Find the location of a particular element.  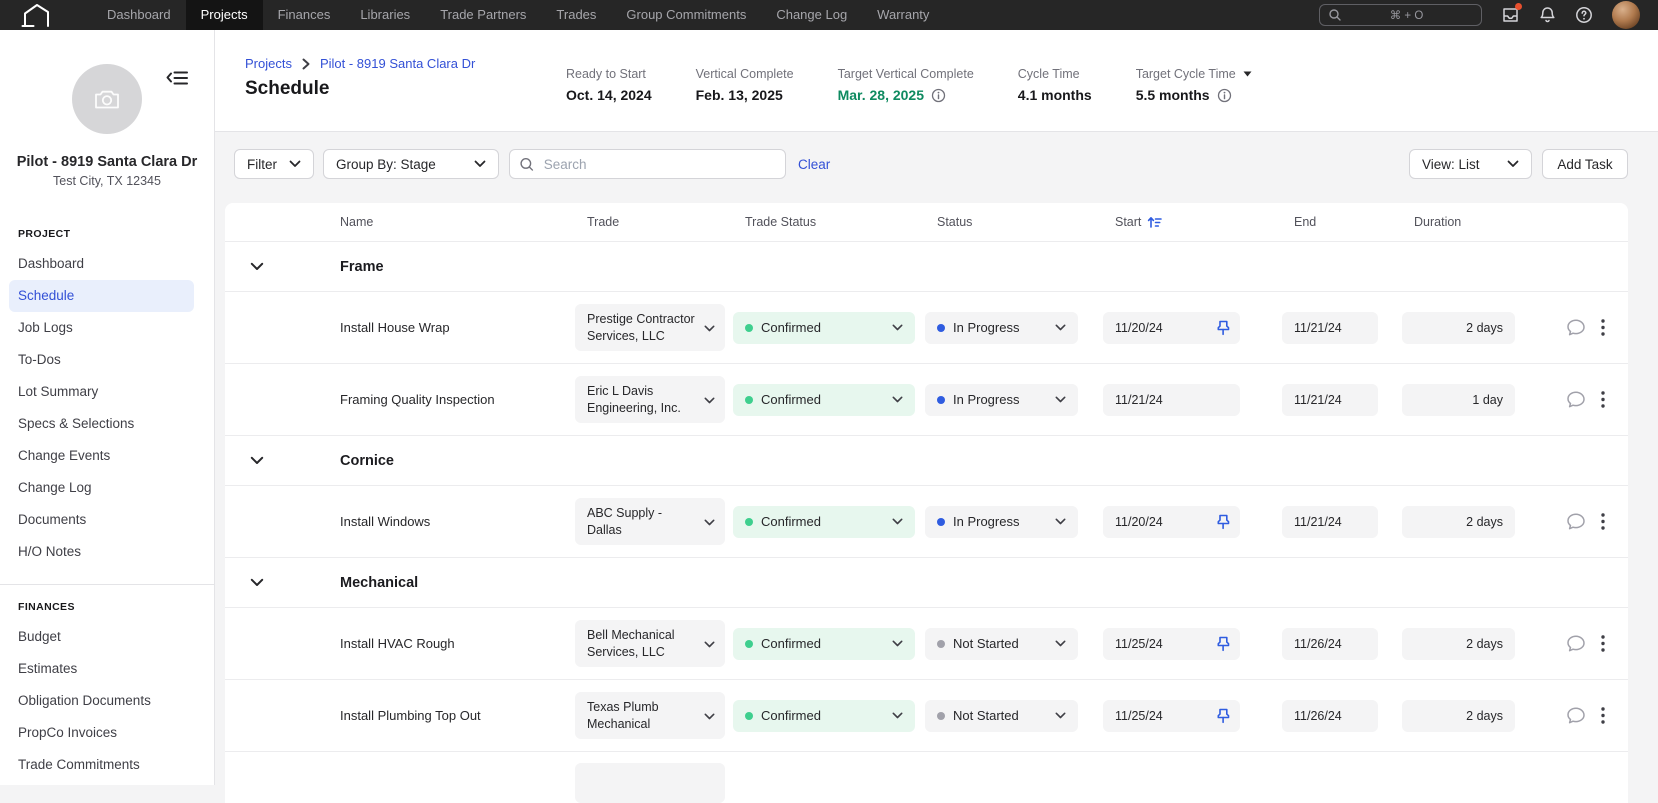

nav-item-warranty: Warranty is located at coordinates (903, 15).